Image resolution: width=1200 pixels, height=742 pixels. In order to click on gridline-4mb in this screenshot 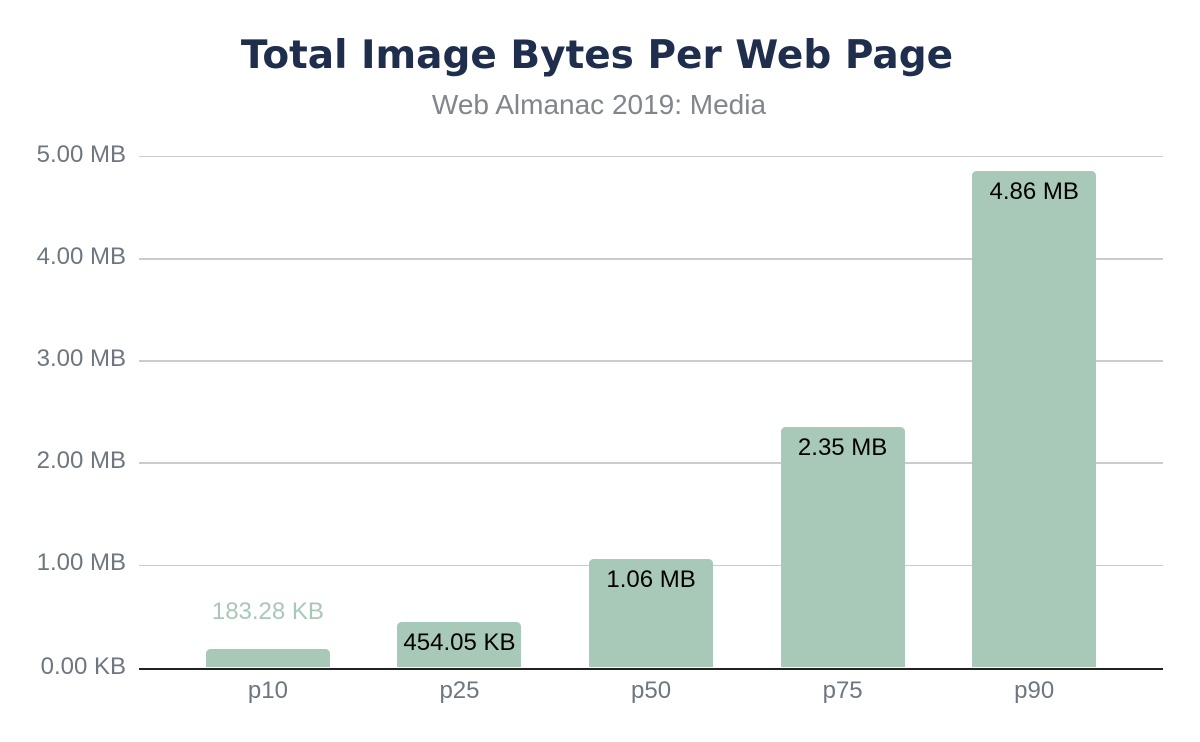, I will do `click(651, 259)`.